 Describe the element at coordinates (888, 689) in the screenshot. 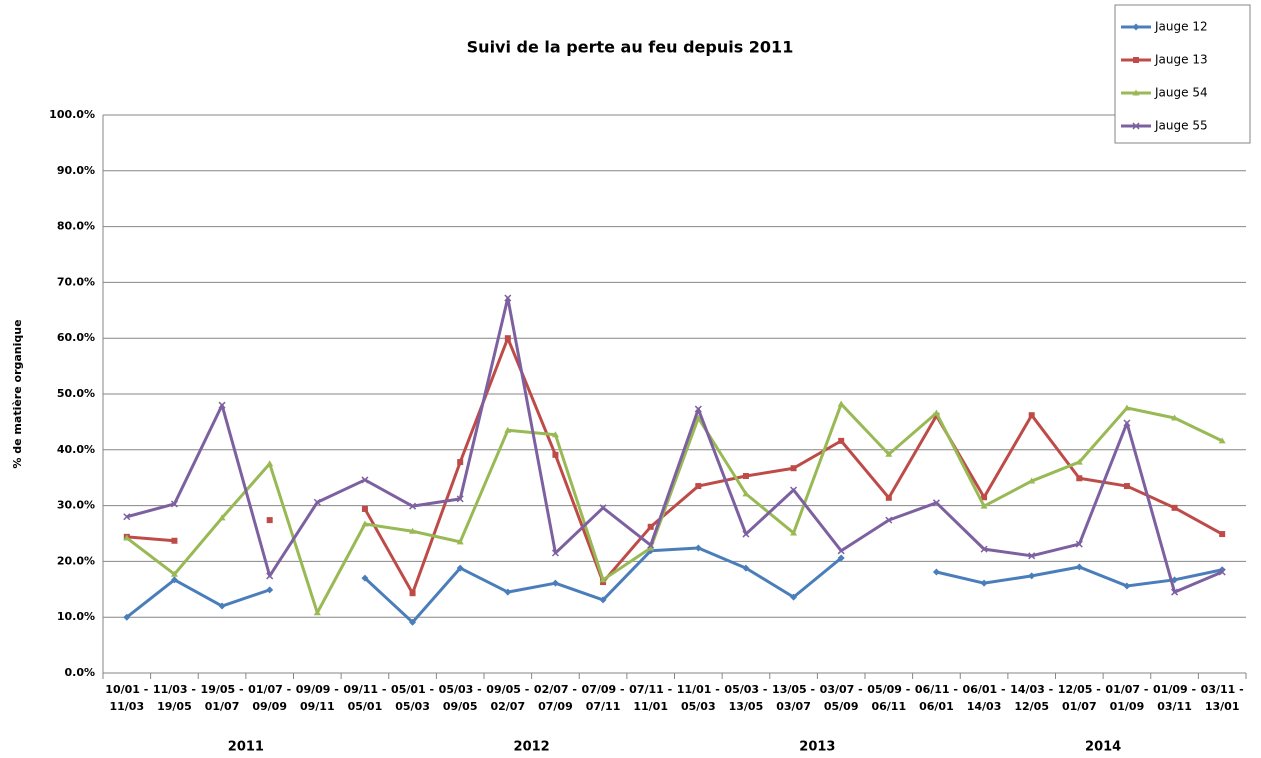

I see `x-tick-label: 05/09 -` at that location.